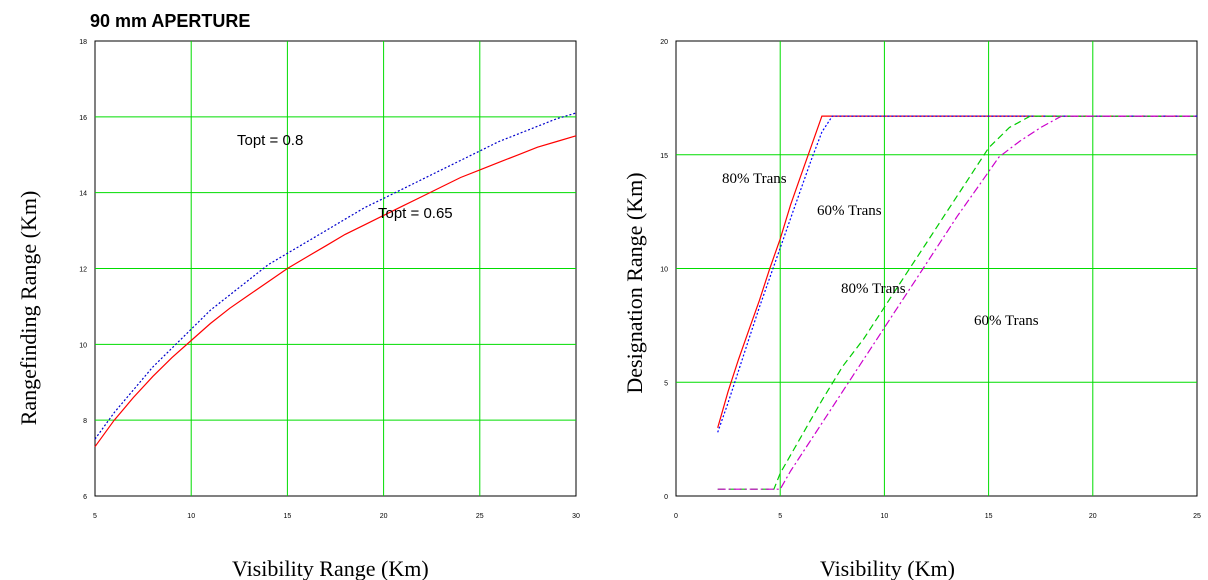 This screenshot has height=580, width=1208. Describe the element at coordinates (170, 21) in the screenshot. I see `chart-title: 90 mm APERTURE` at that location.